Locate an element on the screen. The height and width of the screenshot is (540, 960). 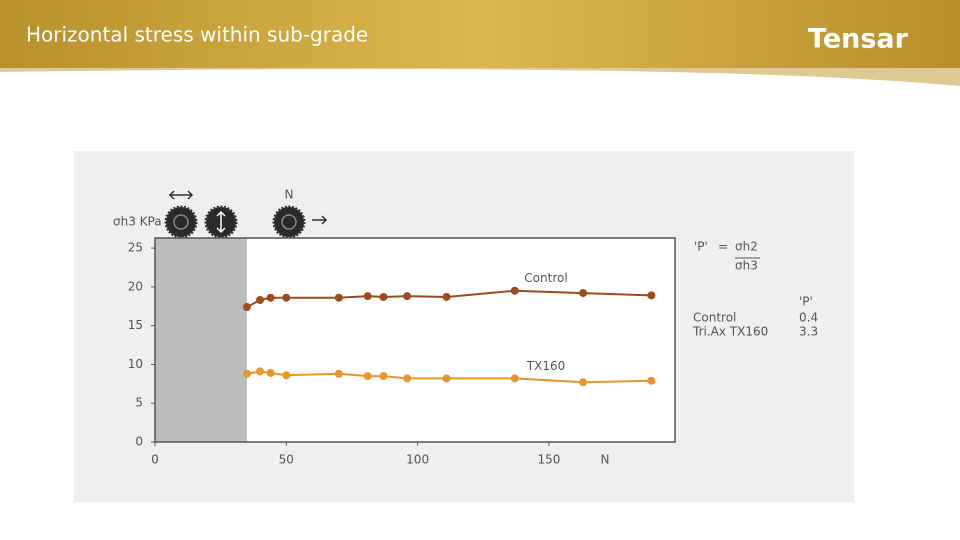
x-tick-label: 150 is located at coordinates (548, 460).